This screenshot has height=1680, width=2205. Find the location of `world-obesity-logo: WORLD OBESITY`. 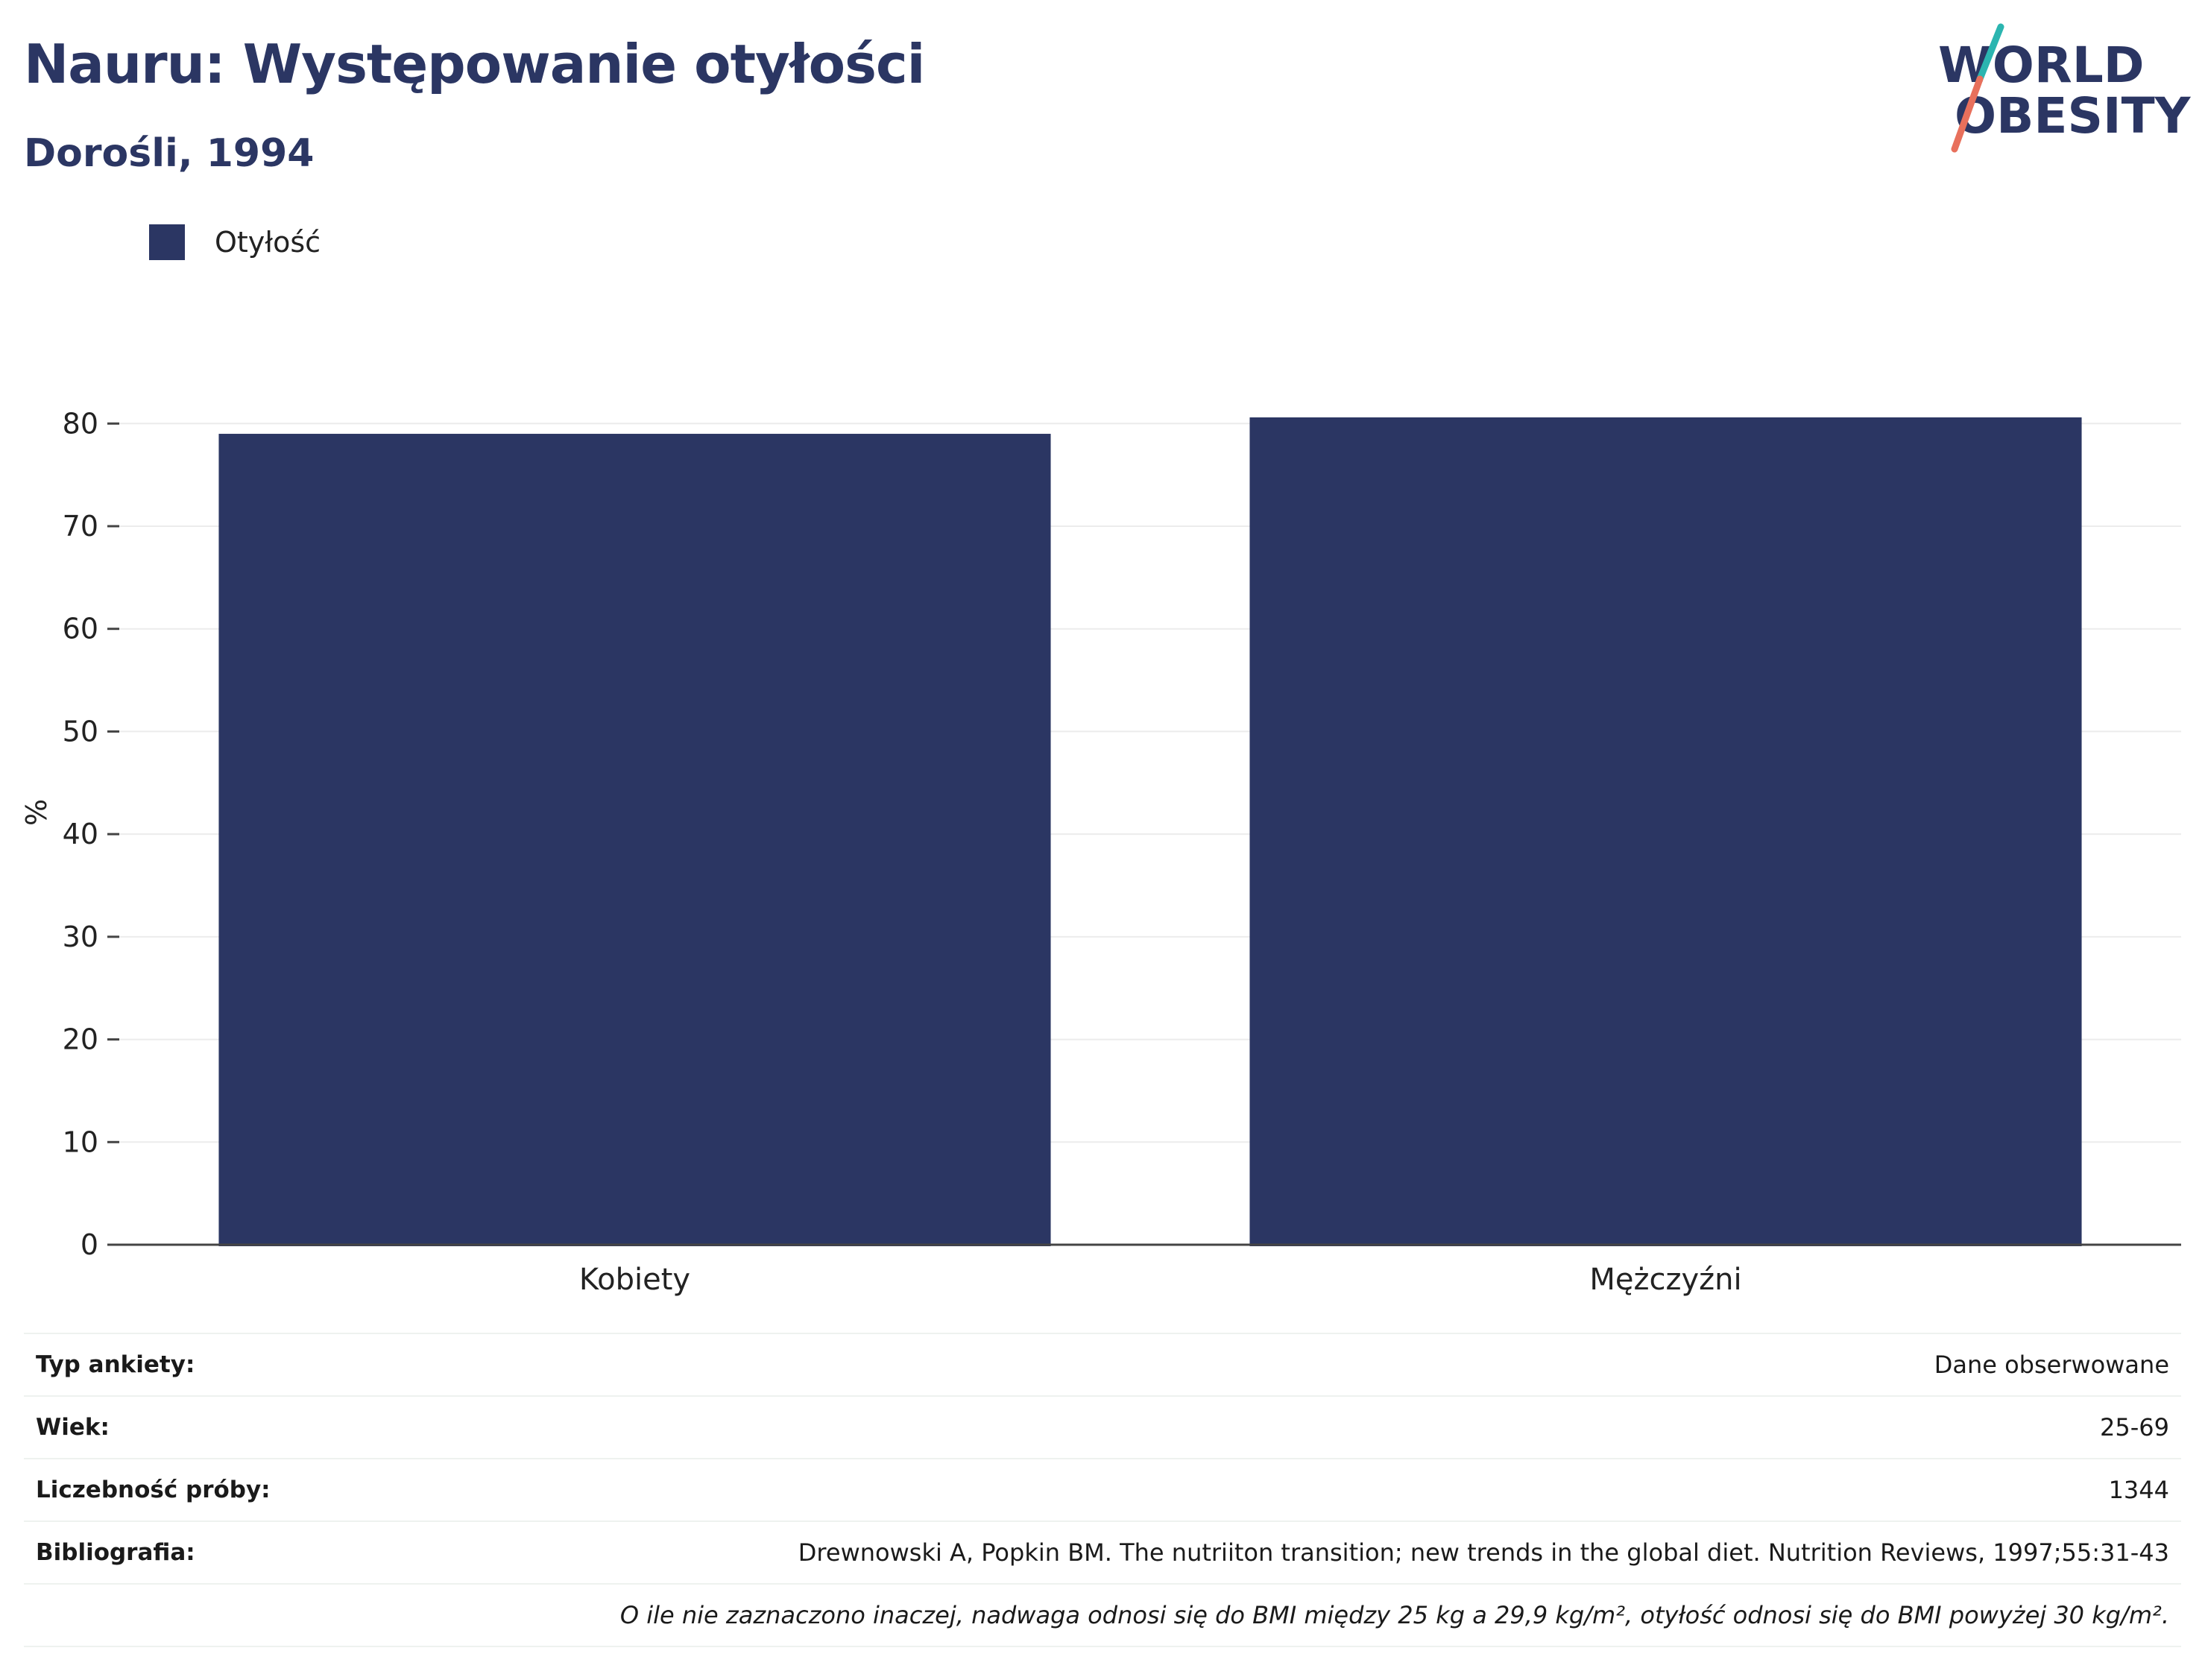

world-obesity-logo: WORLD OBESITY is located at coordinates (2065, 88).